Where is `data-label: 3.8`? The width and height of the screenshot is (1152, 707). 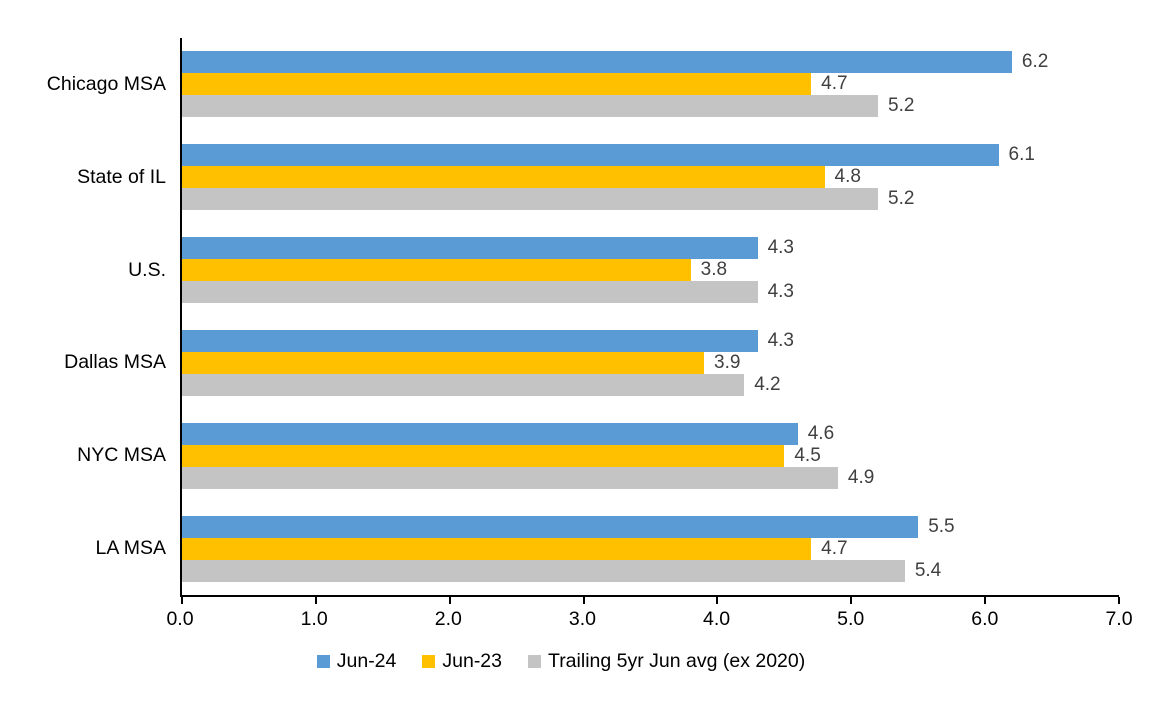 data-label: 3.8 is located at coordinates (714, 270).